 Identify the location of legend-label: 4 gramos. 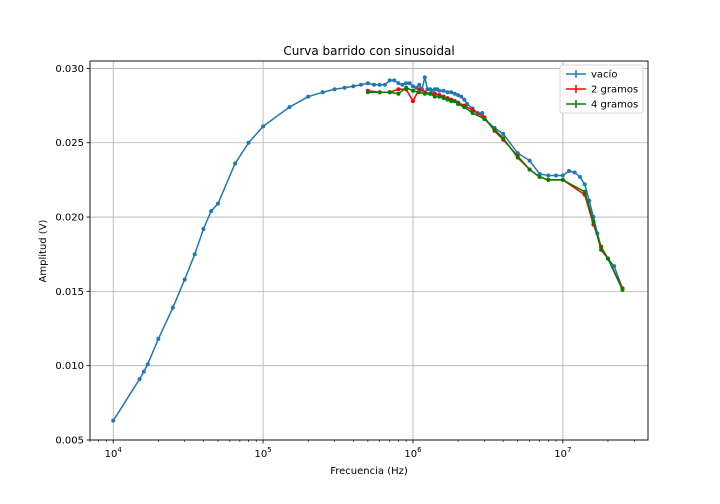
(614, 105).